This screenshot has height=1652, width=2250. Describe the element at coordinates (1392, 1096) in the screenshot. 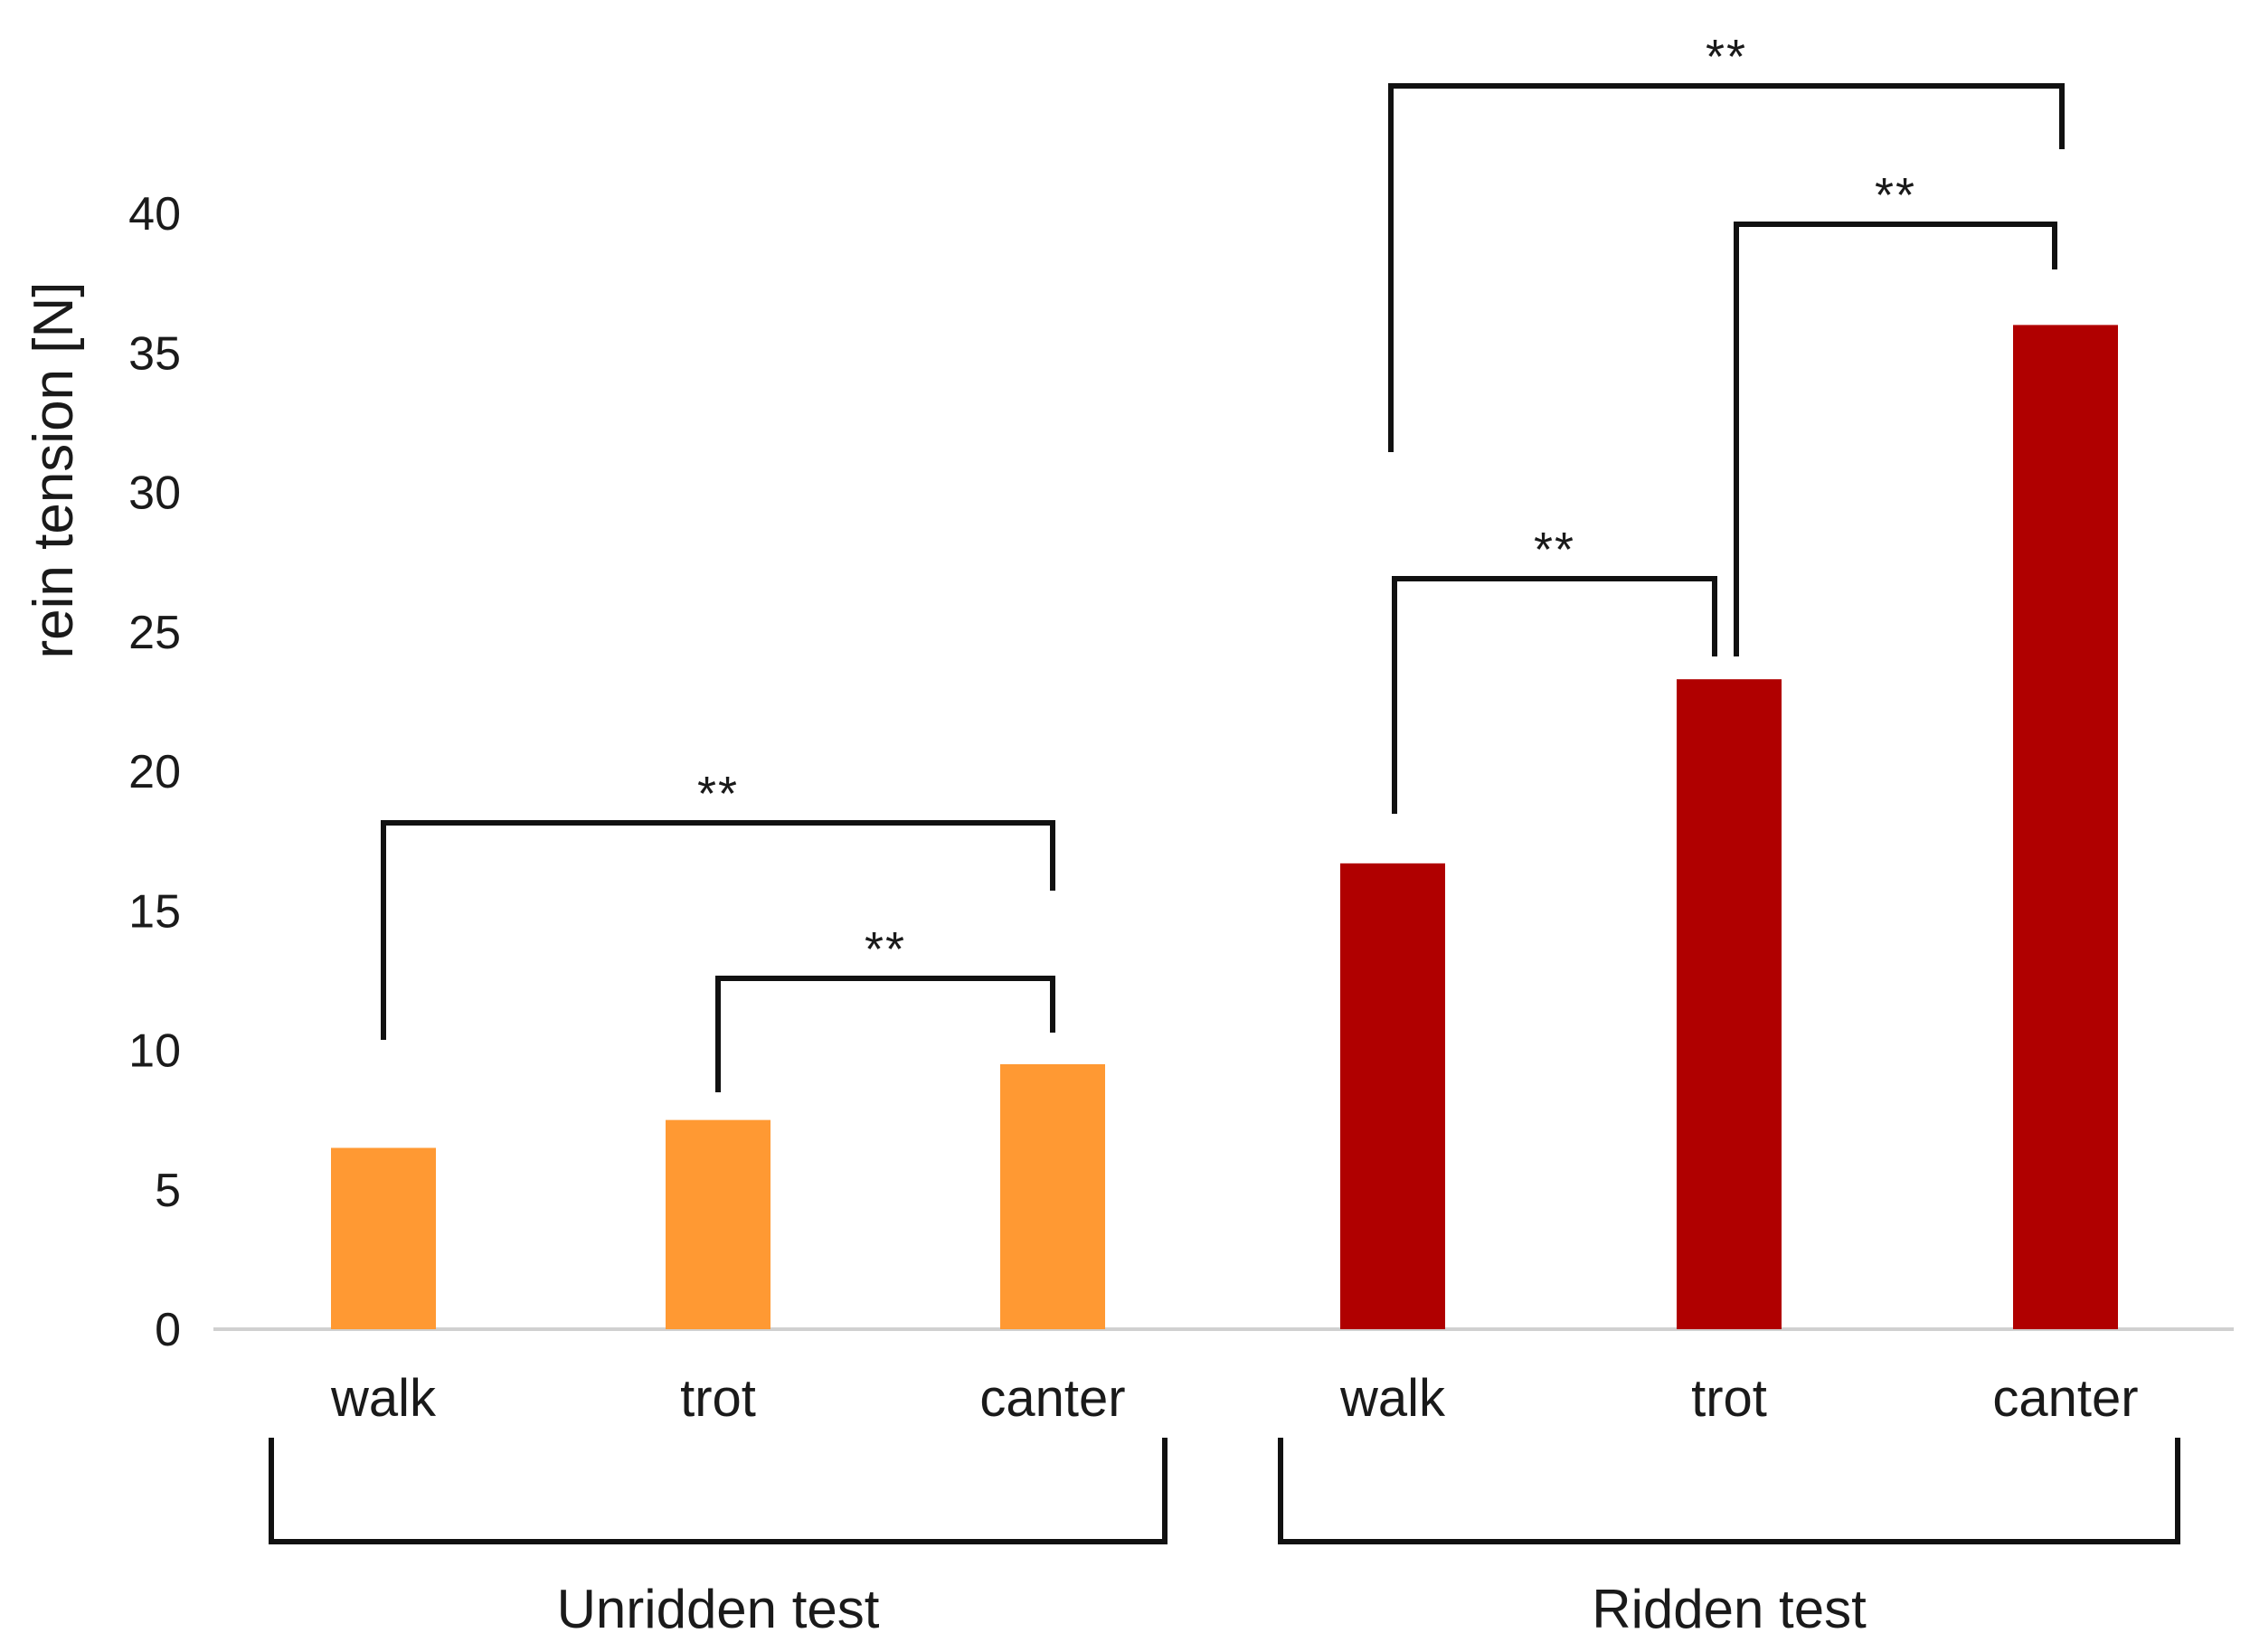

I see `bar-walk-ridden` at that location.